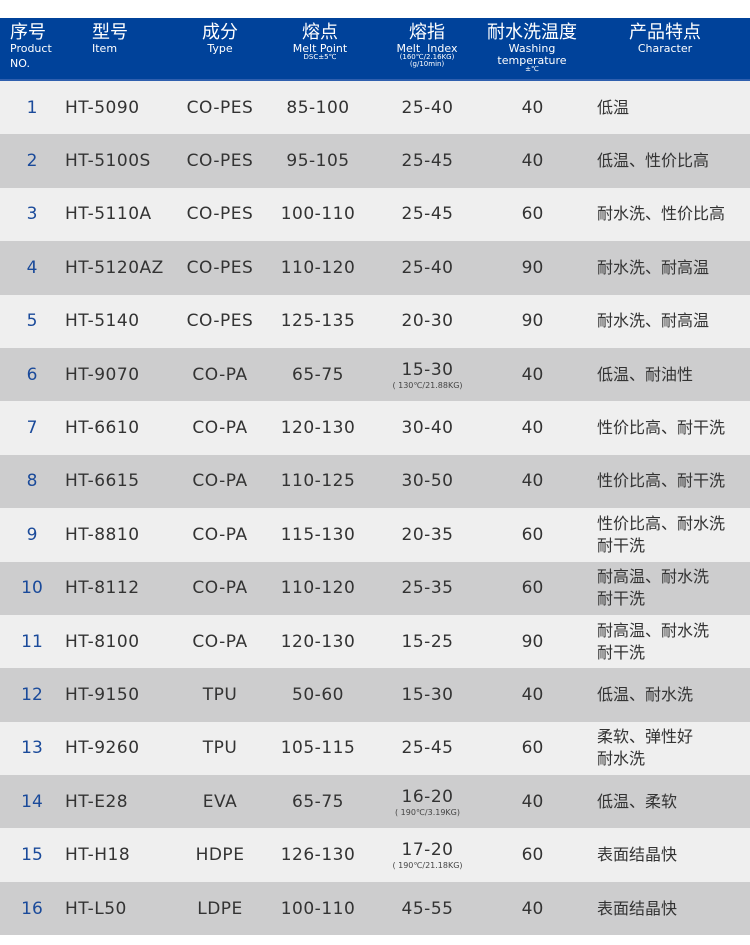 The height and width of the screenshot is (945, 750). I want to click on table-row: 8 HT-6615 CO-PA 110-125 30-50 40 性价比高、耐干洗, so click(375, 481).